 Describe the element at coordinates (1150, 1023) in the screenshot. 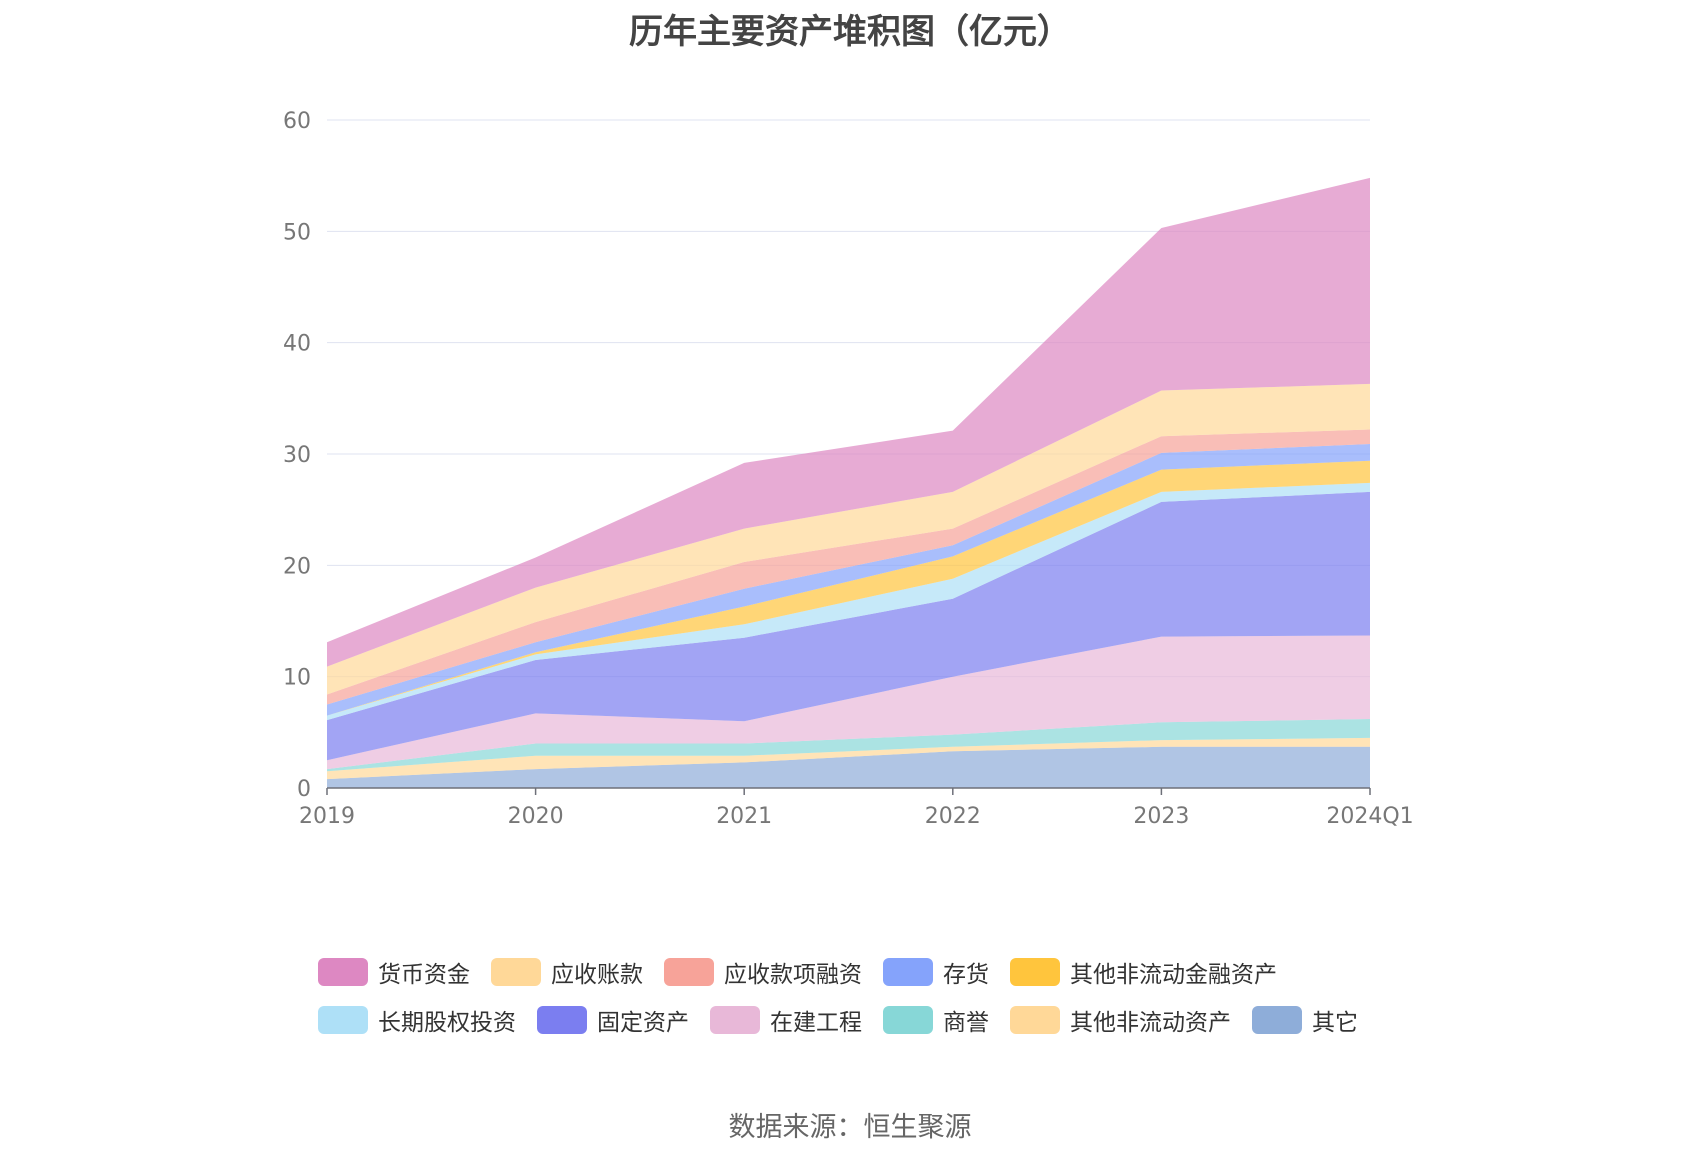

I see `legend-label: 其他非流动资产` at that location.